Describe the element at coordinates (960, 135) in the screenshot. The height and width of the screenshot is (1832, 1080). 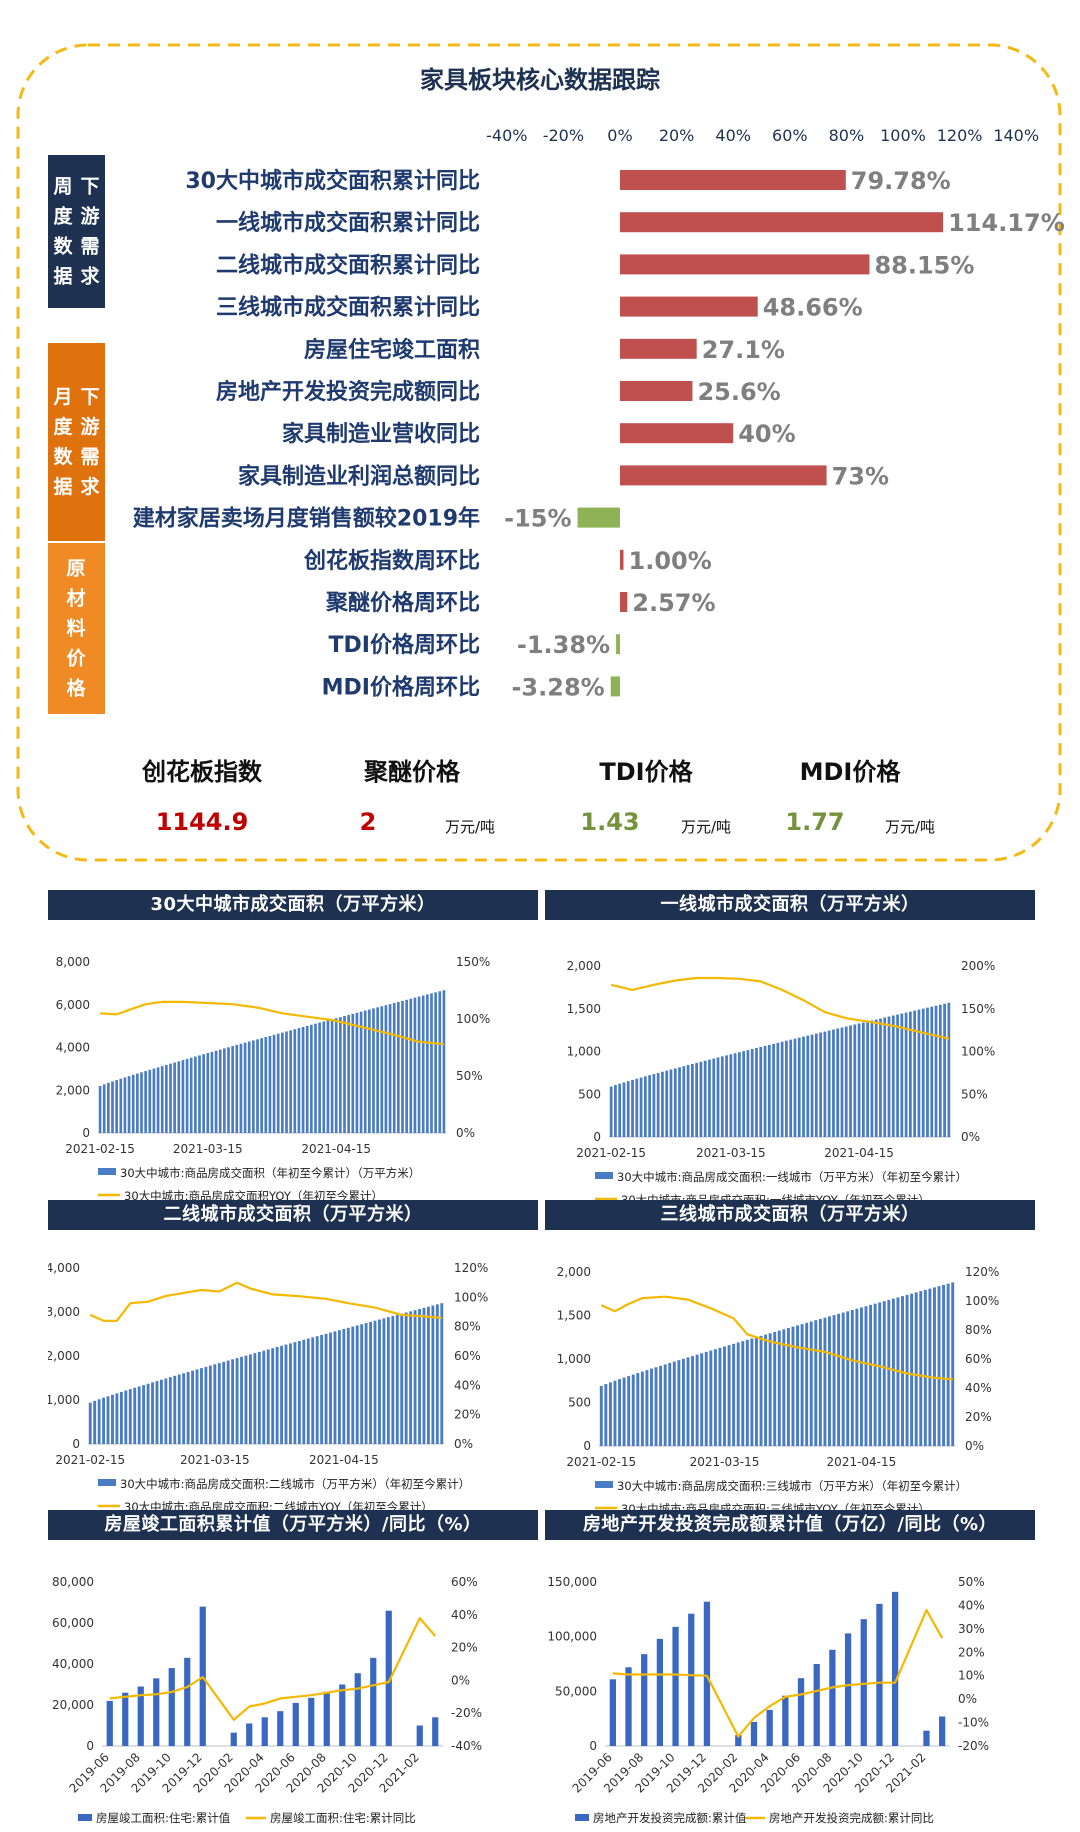
I see `axis-tick-label: 120%` at that location.